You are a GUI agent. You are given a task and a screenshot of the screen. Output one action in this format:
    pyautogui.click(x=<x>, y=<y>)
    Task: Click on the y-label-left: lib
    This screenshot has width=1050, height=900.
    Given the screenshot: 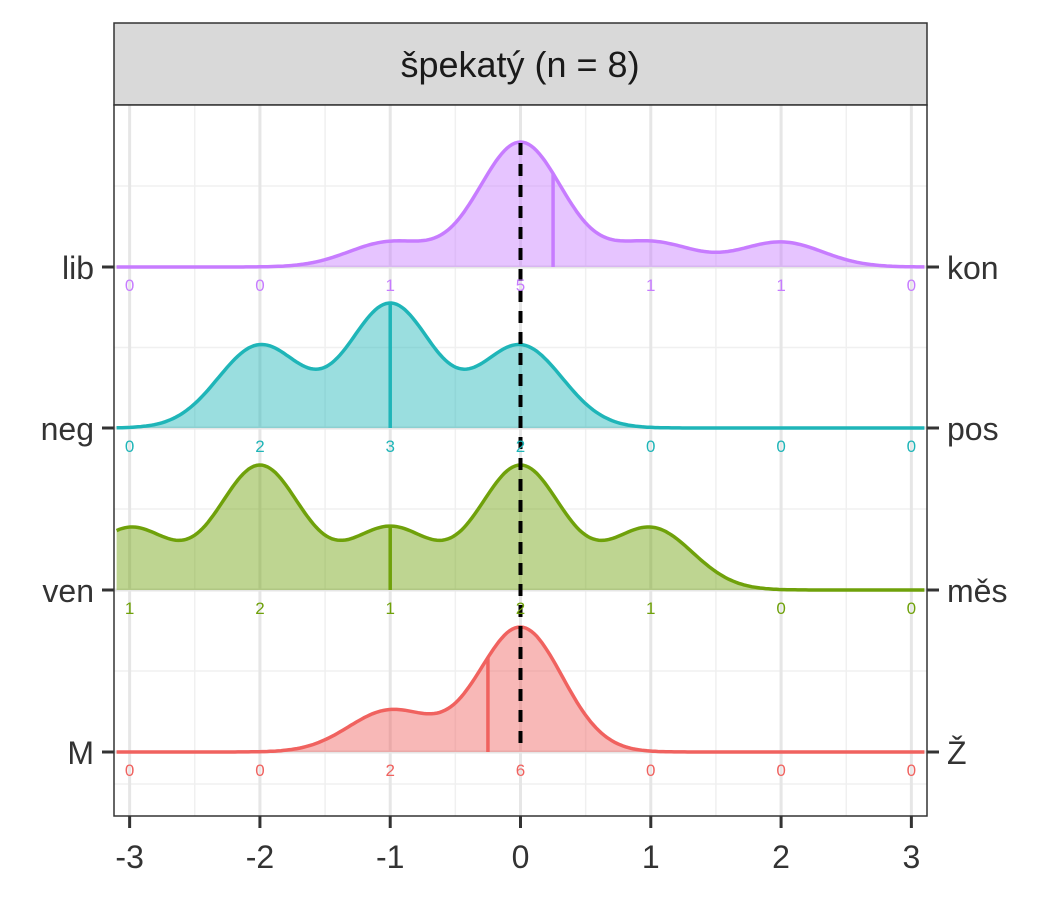 What is the action you would take?
    pyautogui.click(x=78, y=268)
    